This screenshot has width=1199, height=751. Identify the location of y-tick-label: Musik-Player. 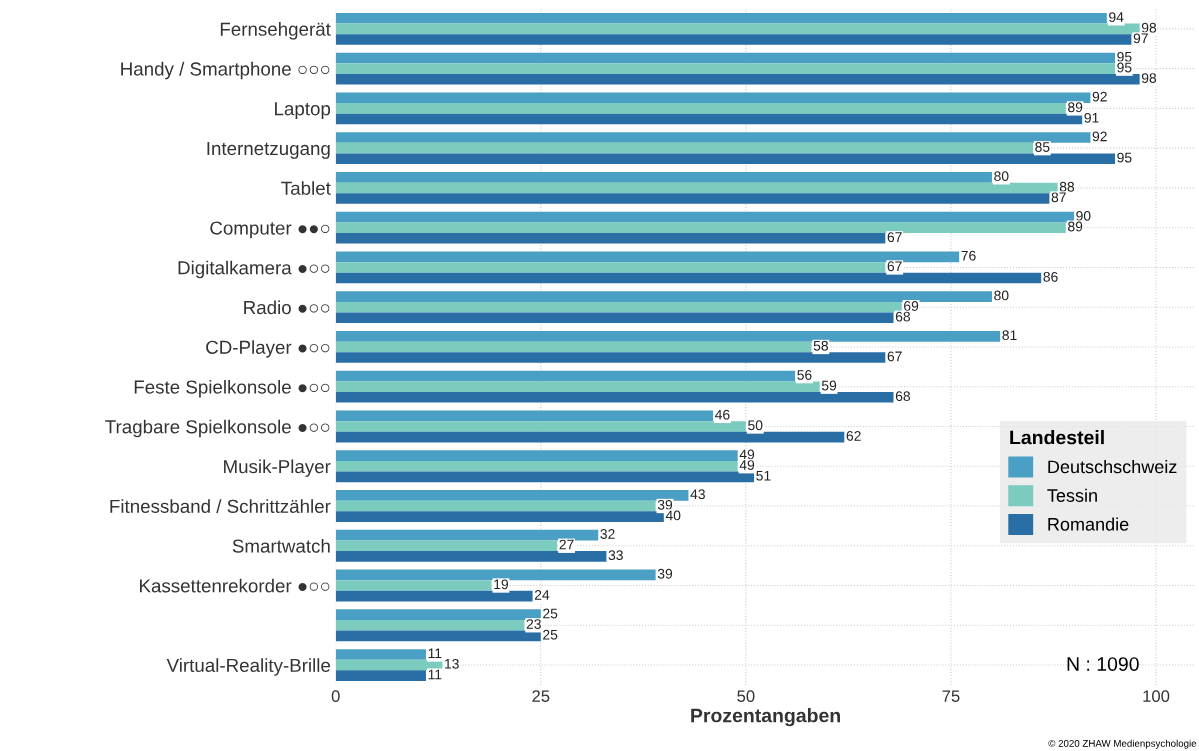
(277, 468).